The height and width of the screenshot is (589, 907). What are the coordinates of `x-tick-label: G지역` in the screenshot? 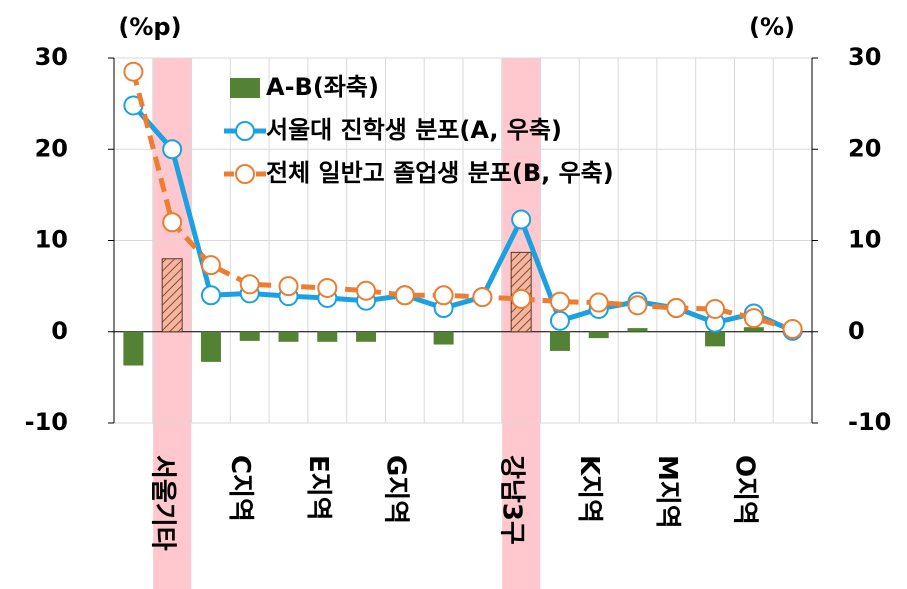 It's located at (395, 489).